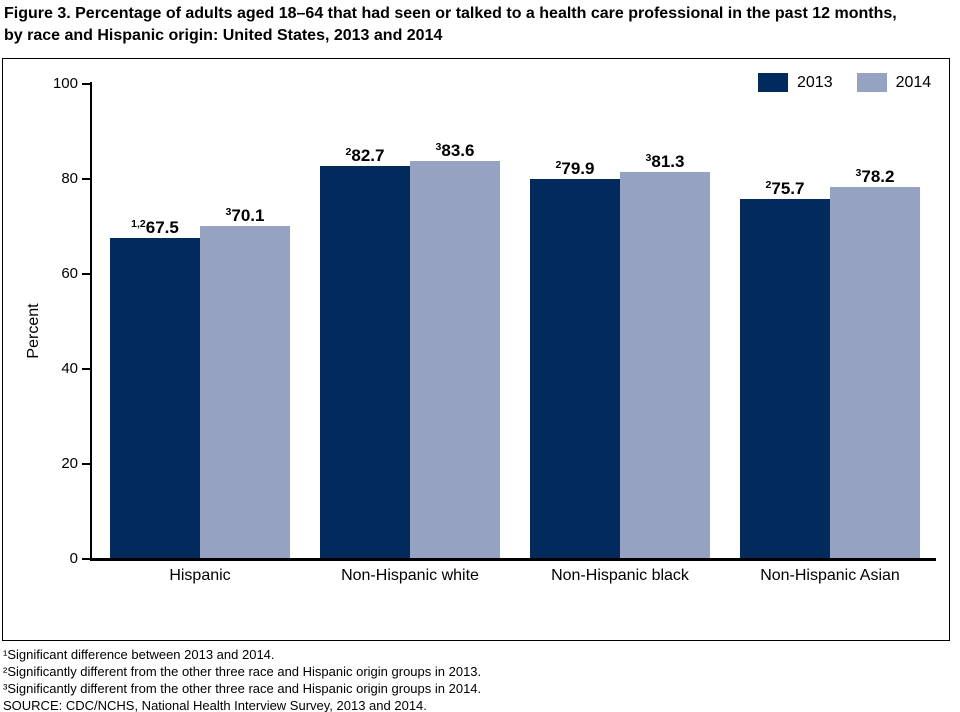 This screenshot has height=712, width=960. What do you see at coordinates (33, 331) in the screenshot?
I see `y-axis-title: Percent` at bounding box center [33, 331].